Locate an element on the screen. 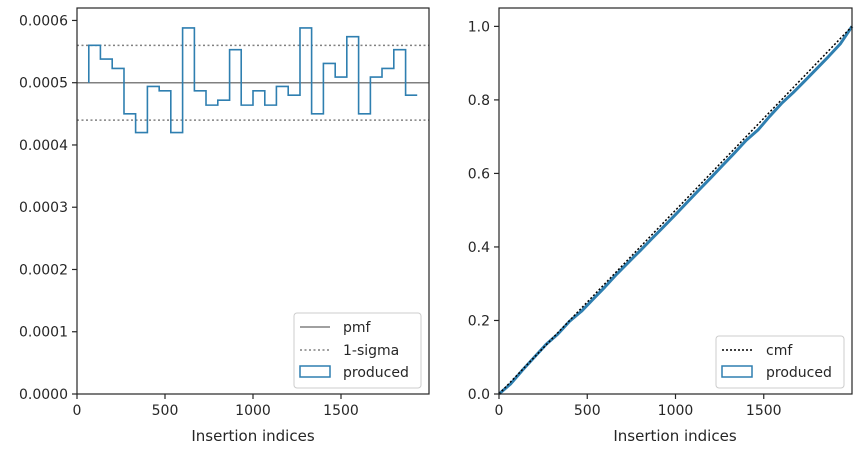  left-y-tick-label: 0.0003 is located at coordinates (43, 208).